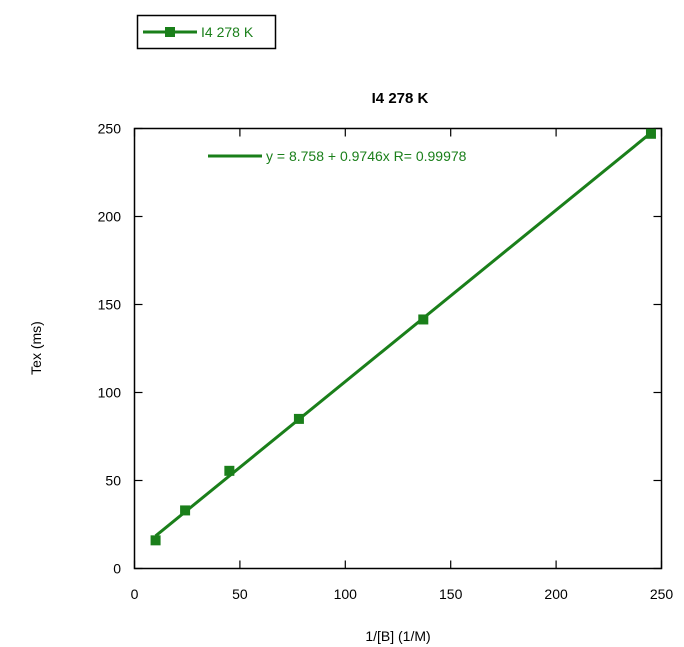 This screenshot has height=647, width=684. What do you see at coordinates (36, 348) in the screenshot?
I see `y-axis-title: Tex (ms)` at bounding box center [36, 348].